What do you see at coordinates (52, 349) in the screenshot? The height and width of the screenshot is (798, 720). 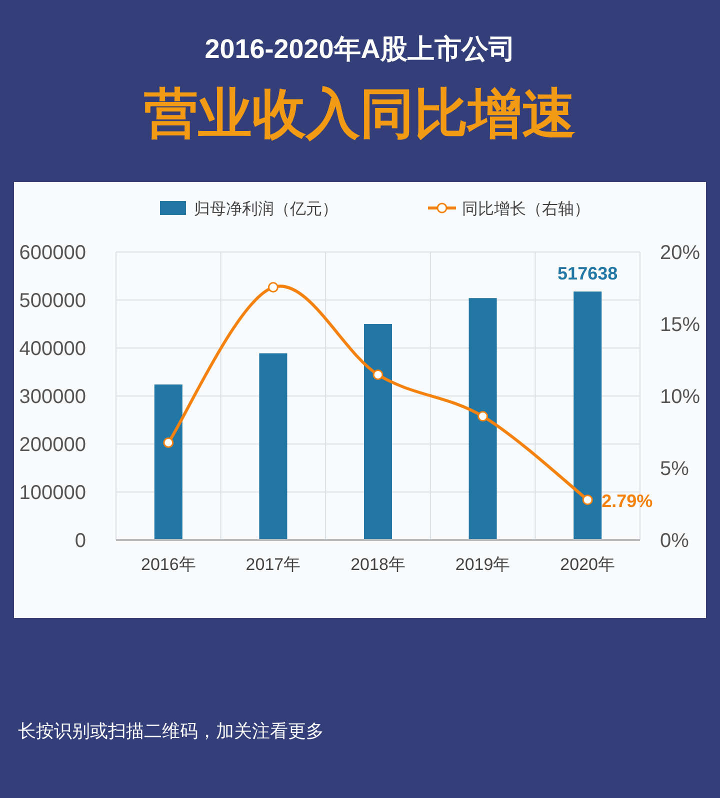 I see `y-tick-label: 400000` at bounding box center [52, 349].